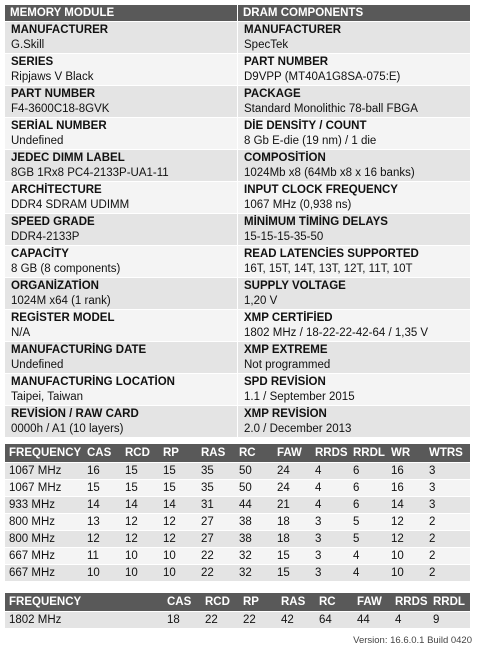 This screenshot has height=648, width=480. I want to click on module-info-cell: CAPACİTY 8 GB (8 components), so click(121, 261).